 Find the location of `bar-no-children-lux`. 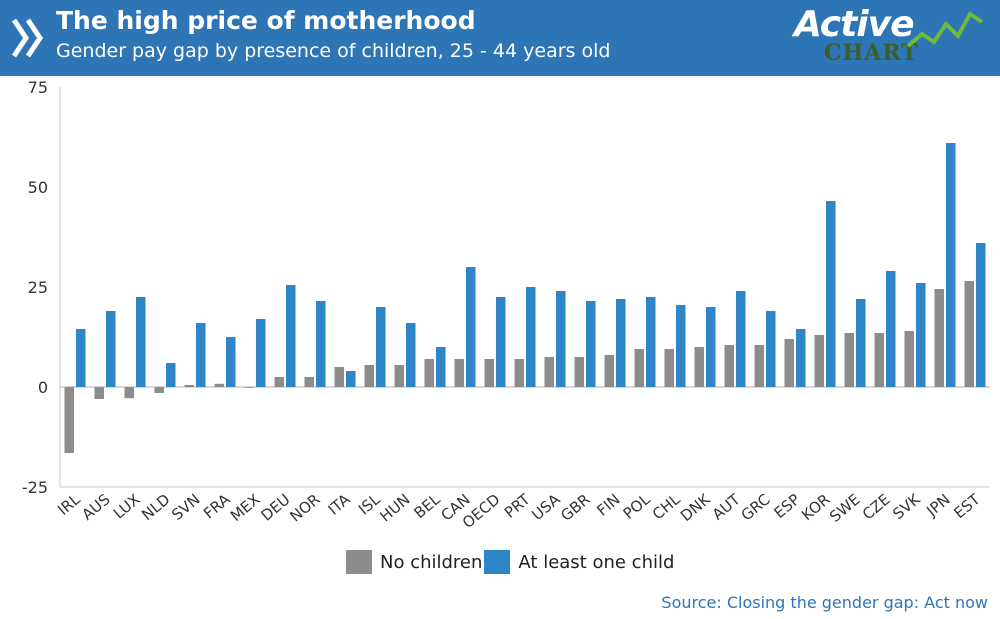

bar-no-children-lux is located at coordinates (129, 393).